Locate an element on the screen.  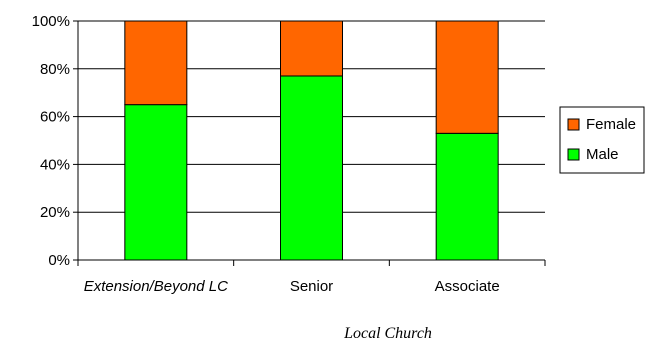
x-category-label: Senior is located at coordinates (311, 286).